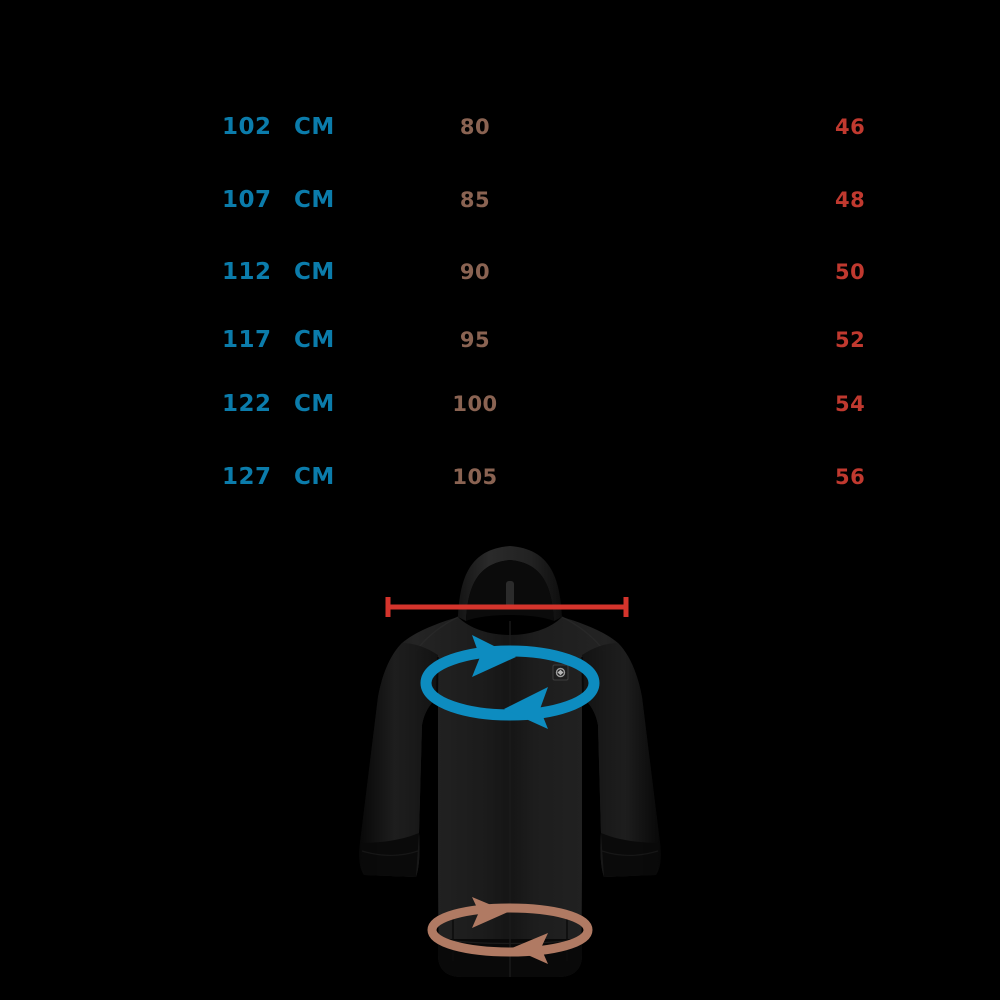 The height and width of the screenshot is (1000, 1000). Describe the element at coordinates (510, 779) in the screenshot. I see `jacket-body` at that location.